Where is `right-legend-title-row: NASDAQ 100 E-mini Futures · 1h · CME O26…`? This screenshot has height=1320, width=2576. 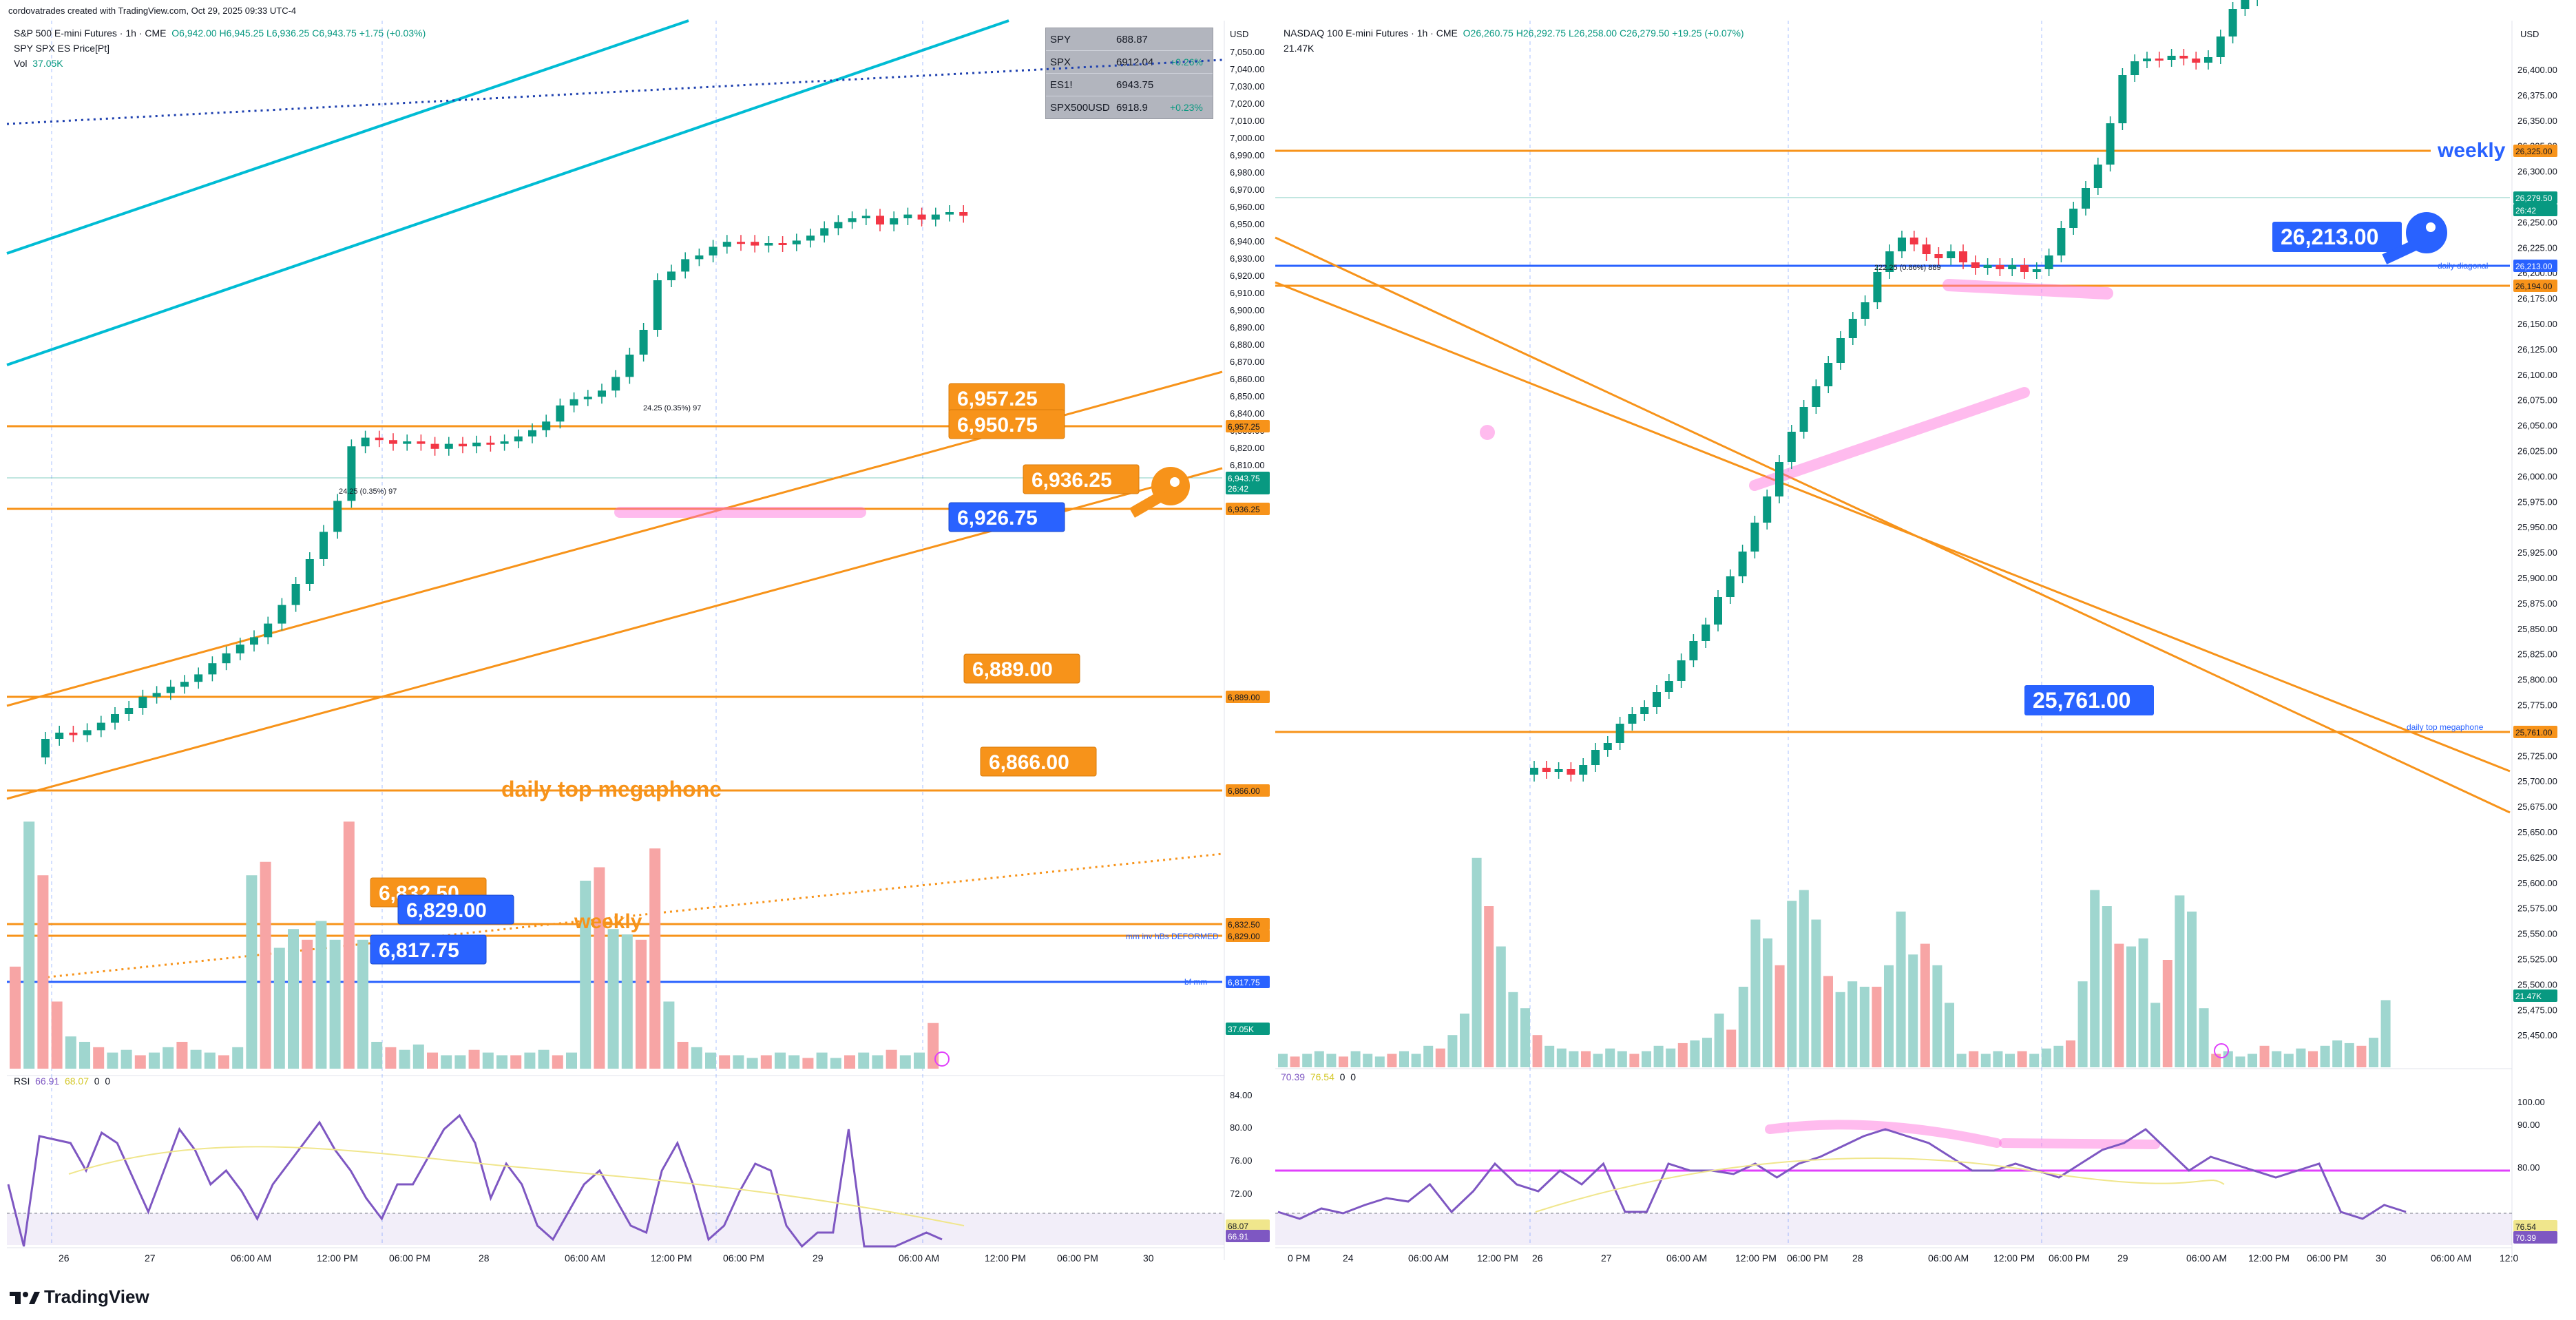 right-legend-title-row: NASDAQ 100 E-mini Futures · 1h · CME O26… is located at coordinates (1514, 33).